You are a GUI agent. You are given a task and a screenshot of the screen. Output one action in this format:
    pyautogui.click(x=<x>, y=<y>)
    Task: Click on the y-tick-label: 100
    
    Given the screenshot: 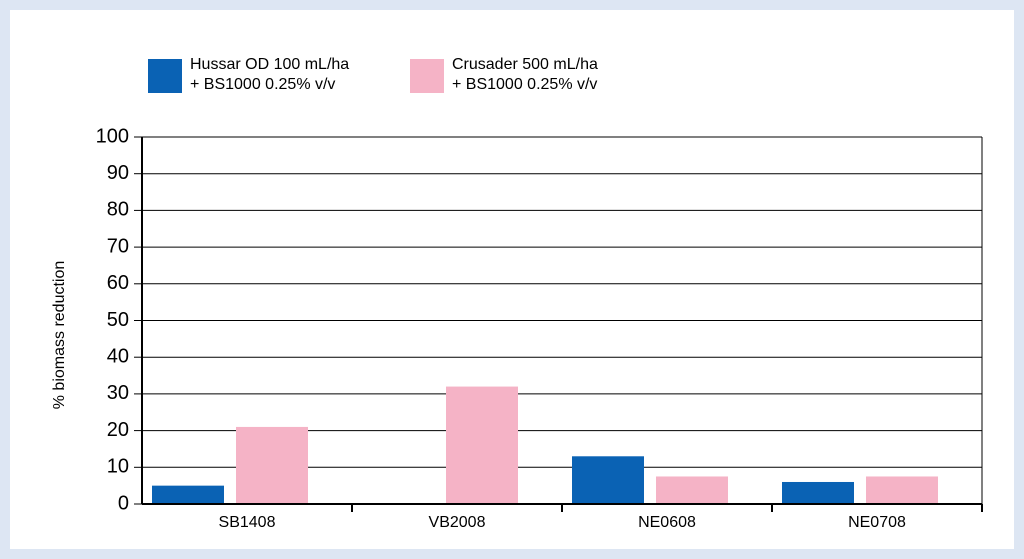 What is the action you would take?
    pyautogui.click(x=112, y=136)
    